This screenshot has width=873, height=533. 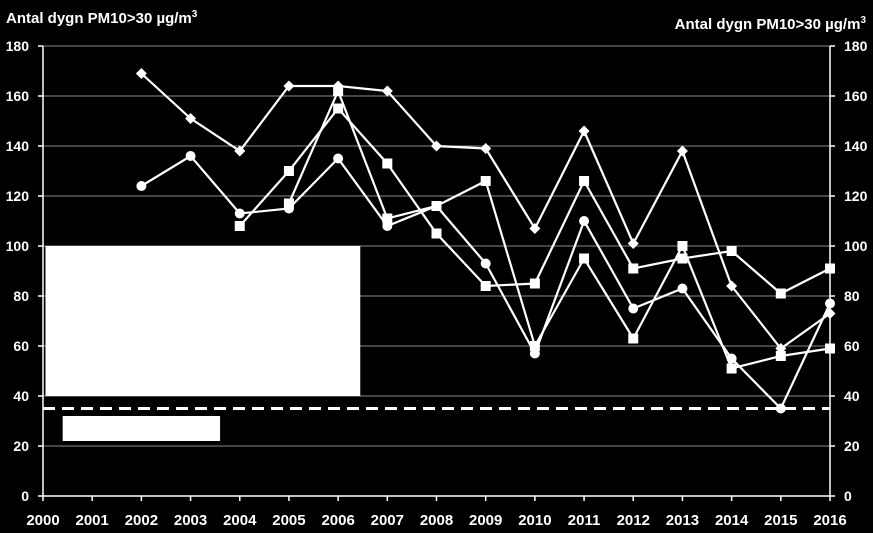 I want to click on series-1-point-2011, so click(x=584, y=181).